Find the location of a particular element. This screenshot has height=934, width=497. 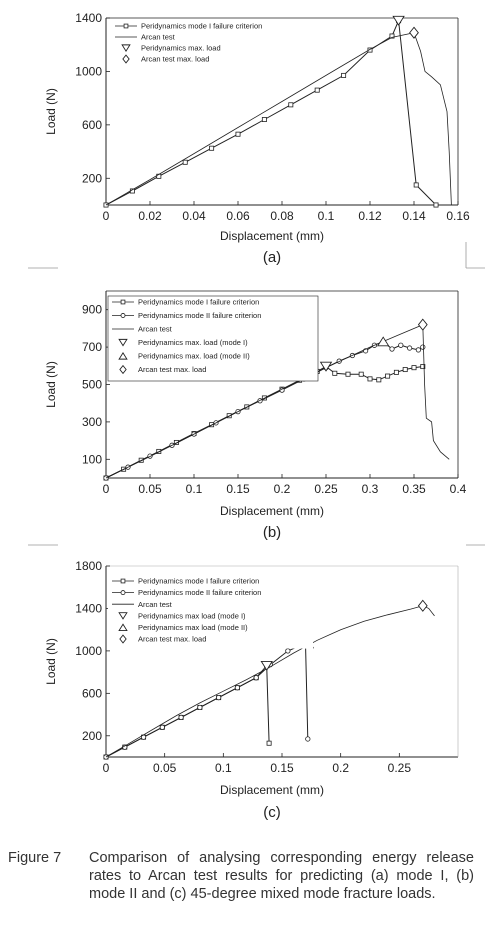

y-tick-label: 900 is located at coordinates (92, 310).